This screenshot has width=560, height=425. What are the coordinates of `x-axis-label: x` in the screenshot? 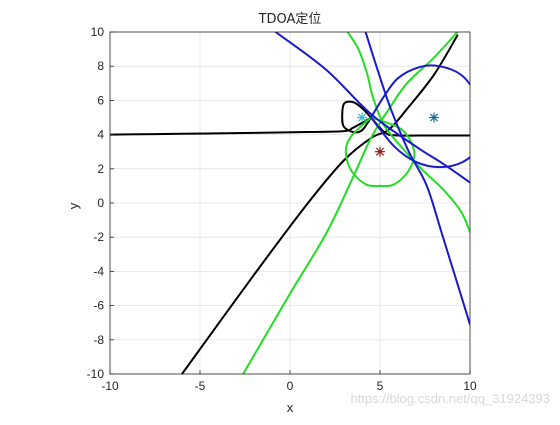 It's located at (290, 407).